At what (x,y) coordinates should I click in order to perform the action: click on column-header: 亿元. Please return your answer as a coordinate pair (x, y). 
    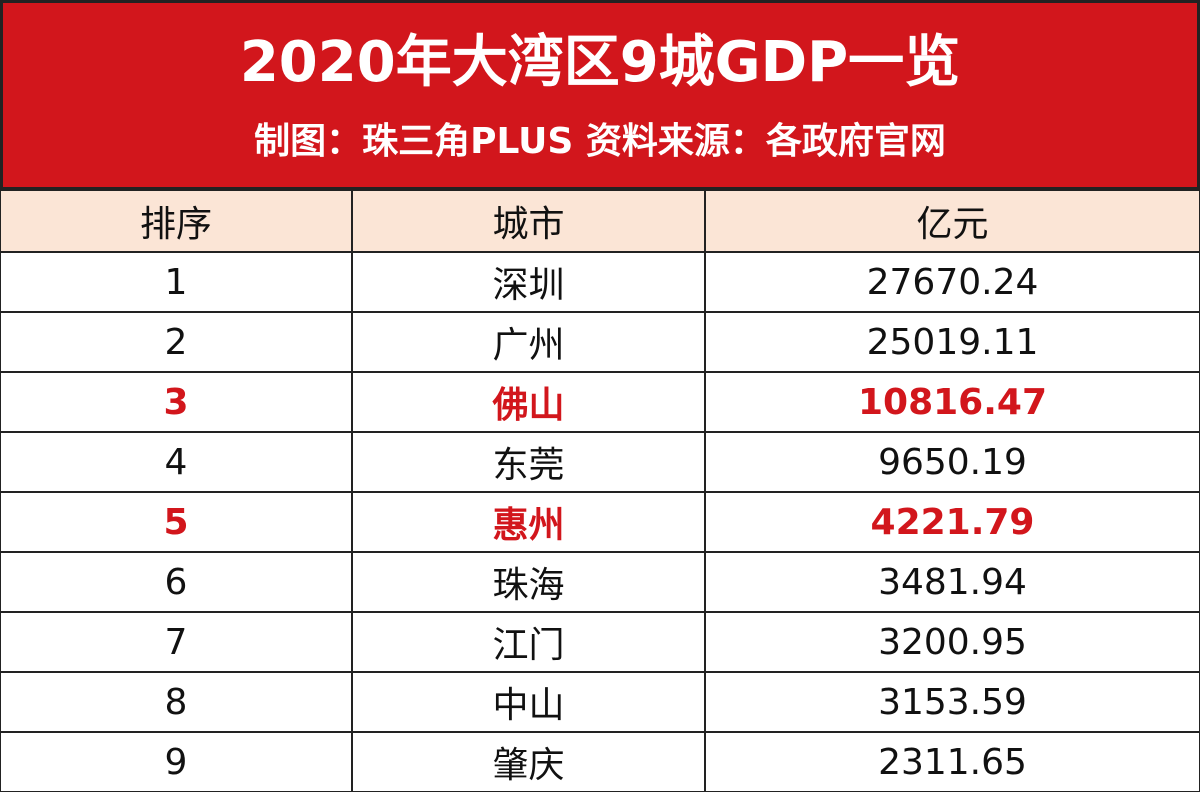
    Looking at the image, I should click on (952, 221).